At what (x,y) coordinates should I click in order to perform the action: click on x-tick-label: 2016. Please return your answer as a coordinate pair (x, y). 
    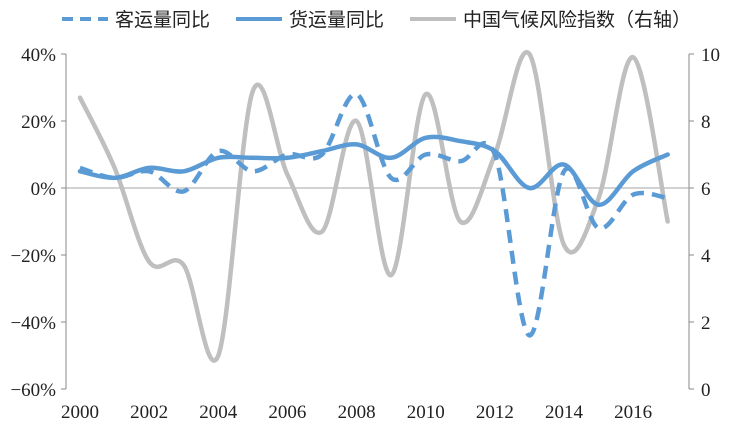
    Looking at the image, I should click on (633, 412).